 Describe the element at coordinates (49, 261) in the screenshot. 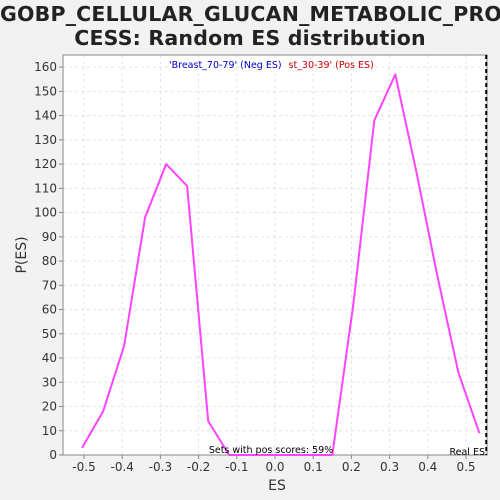

I see `y-tick-label: 80` at that location.